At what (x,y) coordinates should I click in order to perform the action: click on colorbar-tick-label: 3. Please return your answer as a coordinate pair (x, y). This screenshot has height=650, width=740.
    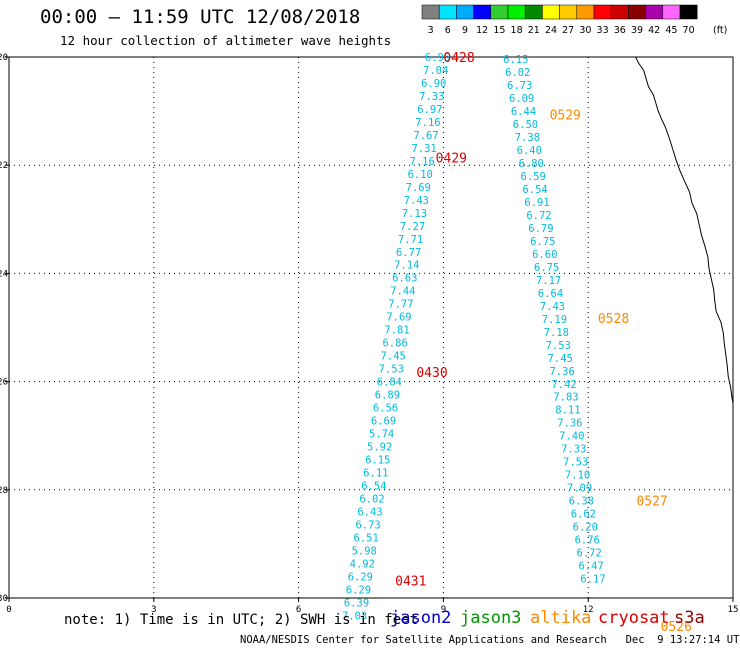
    Looking at the image, I should click on (431, 30).